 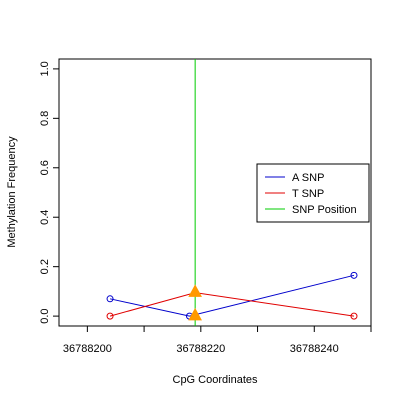 What do you see at coordinates (12, 192) in the screenshot?
I see `y-axis-label: Methylation Frequency` at bounding box center [12, 192].